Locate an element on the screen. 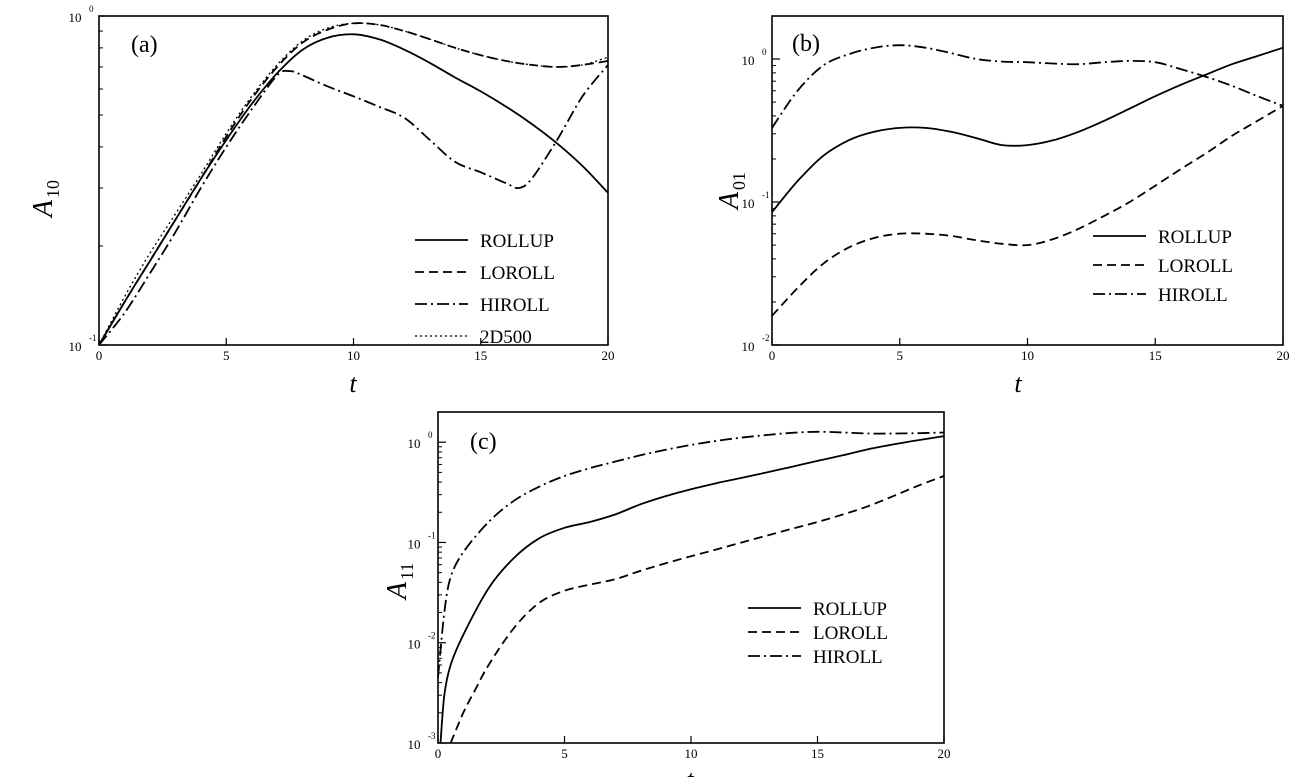  y-tick-exponent: -3 is located at coordinates (432, 736).